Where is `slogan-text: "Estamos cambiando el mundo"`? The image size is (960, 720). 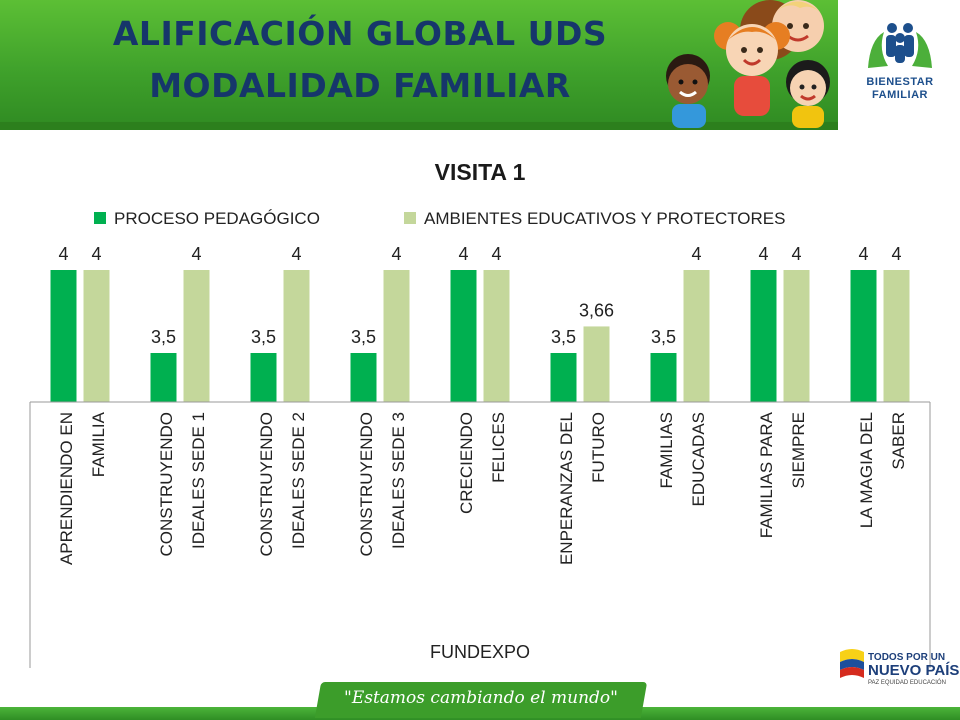 slogan-text: "Estamos cambiando el mundo" is located at coordinates (481, 698).